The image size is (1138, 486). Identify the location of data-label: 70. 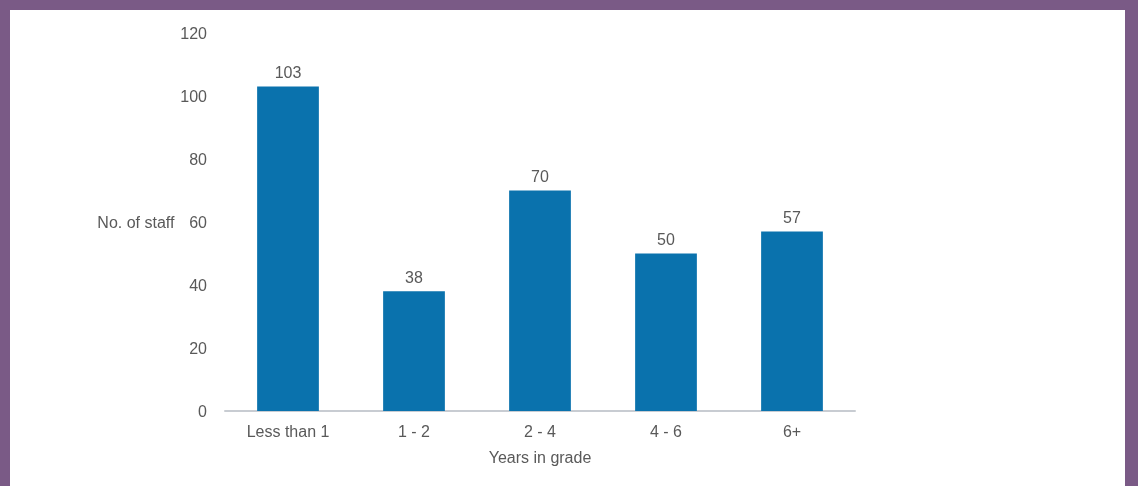
(540, 176).